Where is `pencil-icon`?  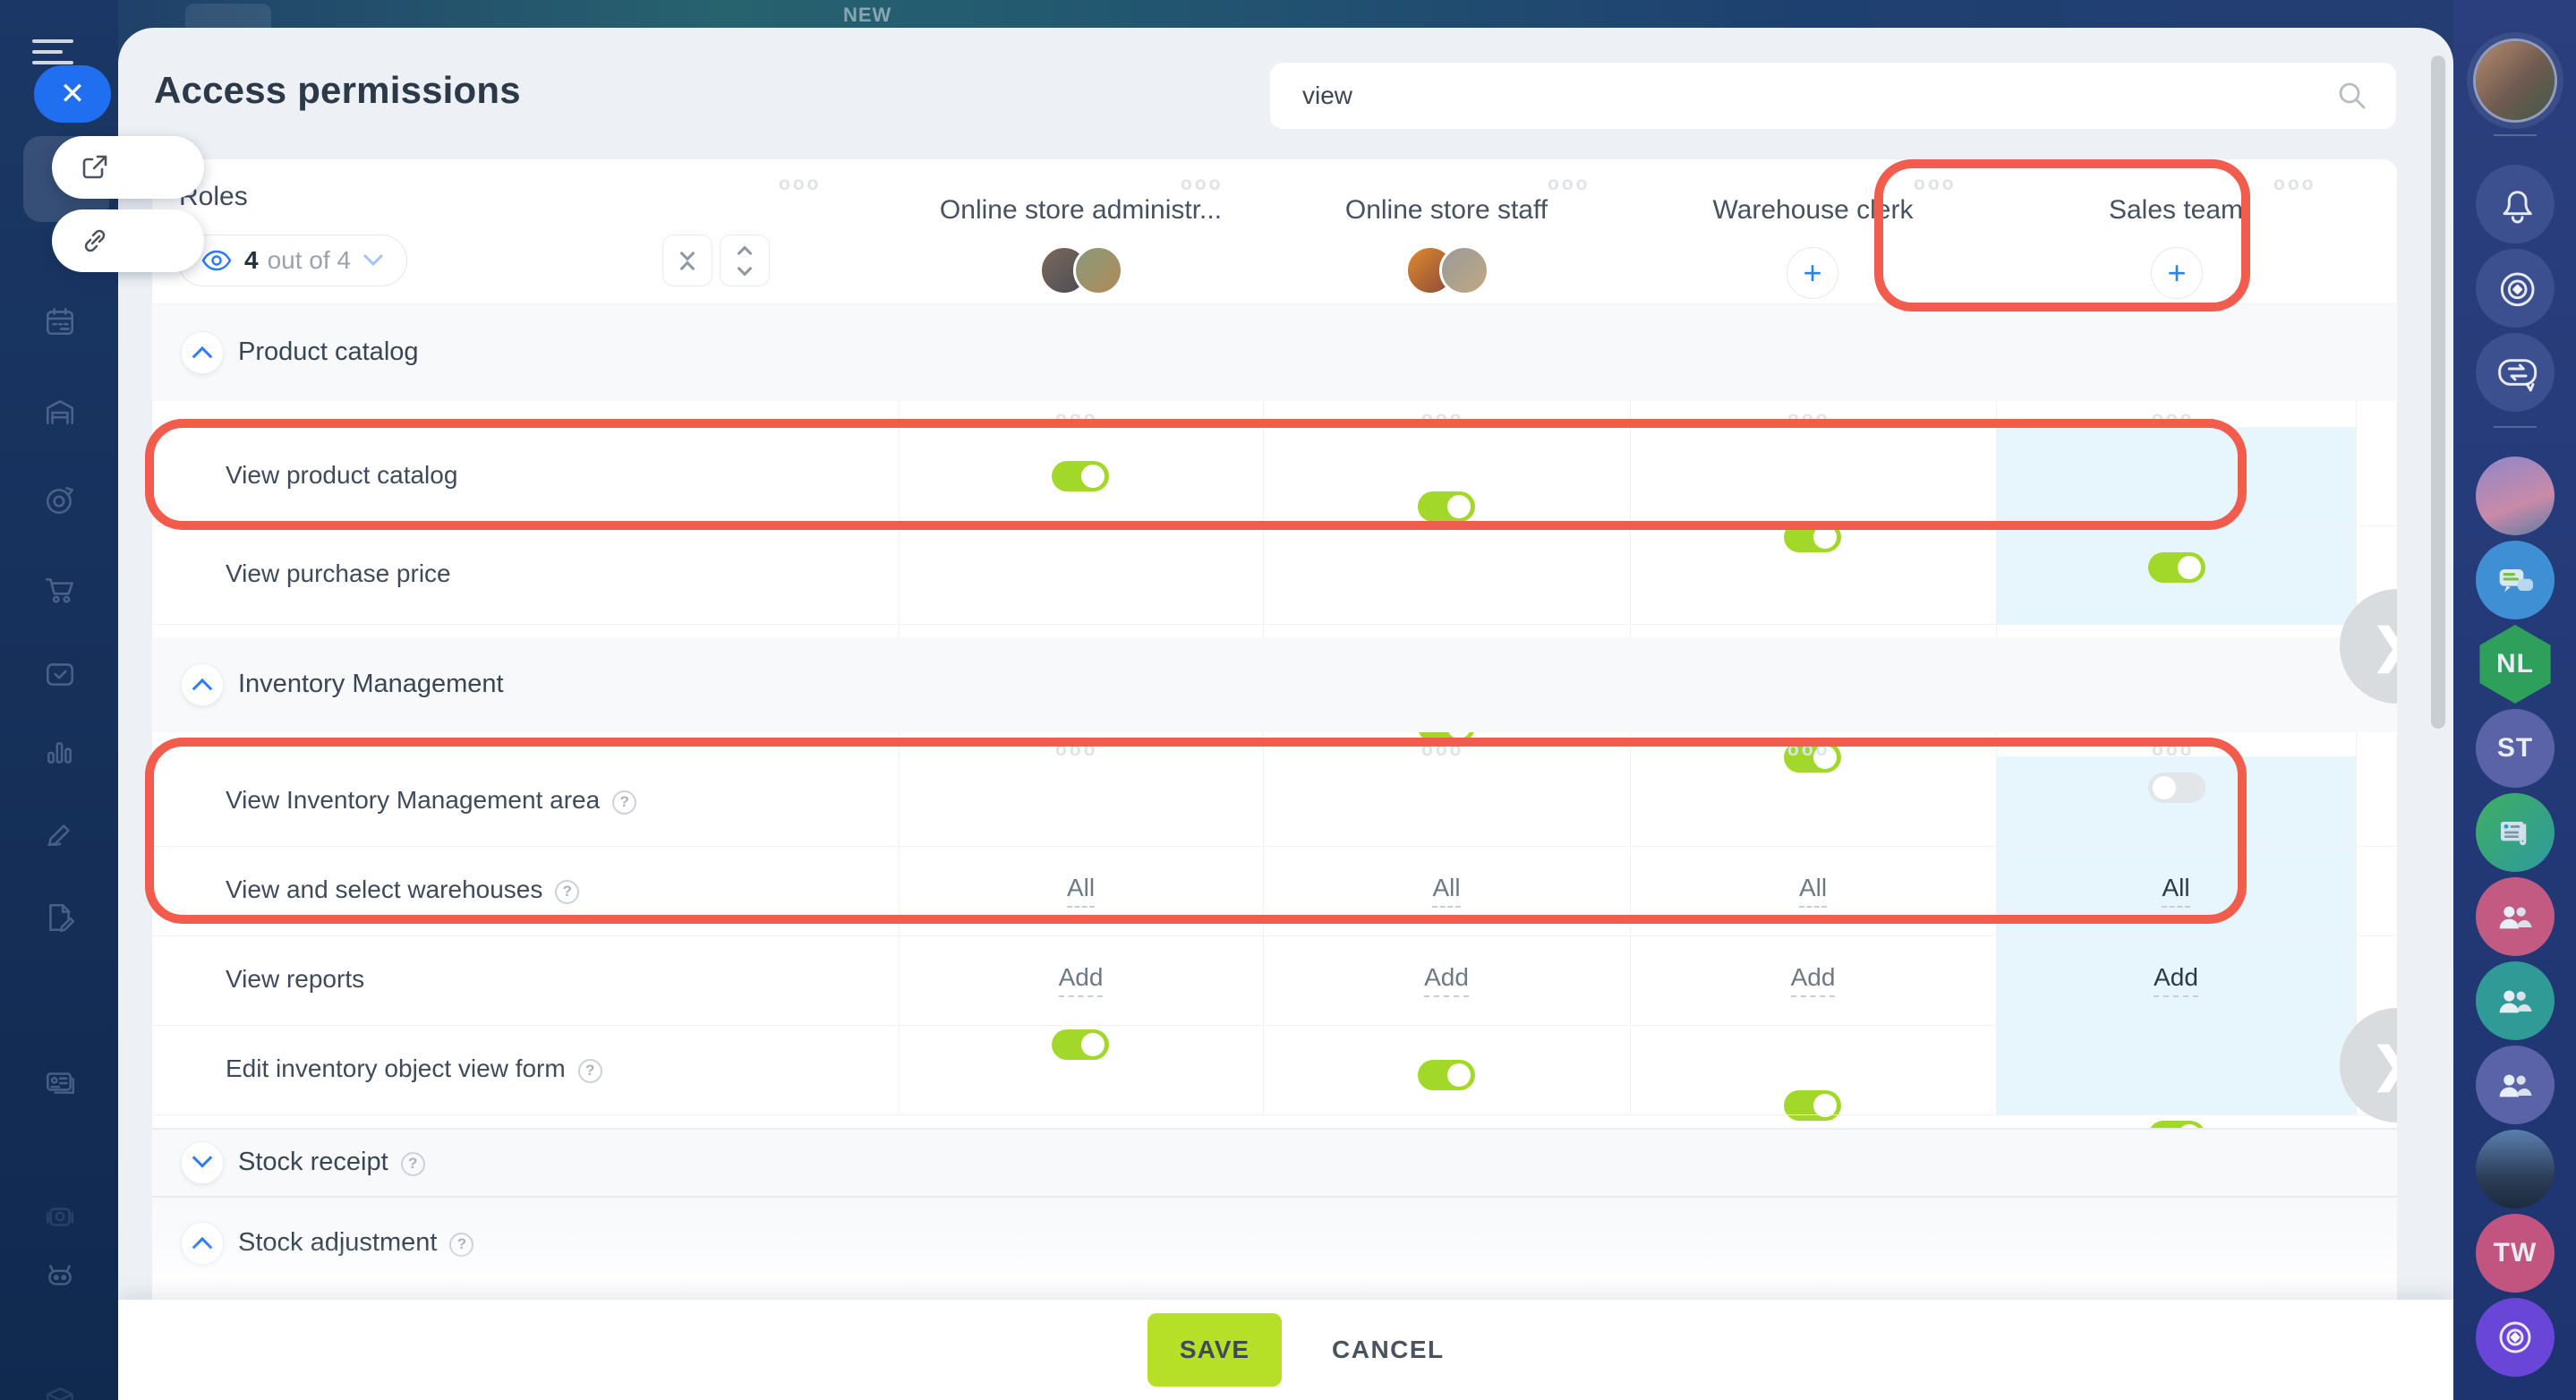
pencil-icon is located at coordinates (60, 833).